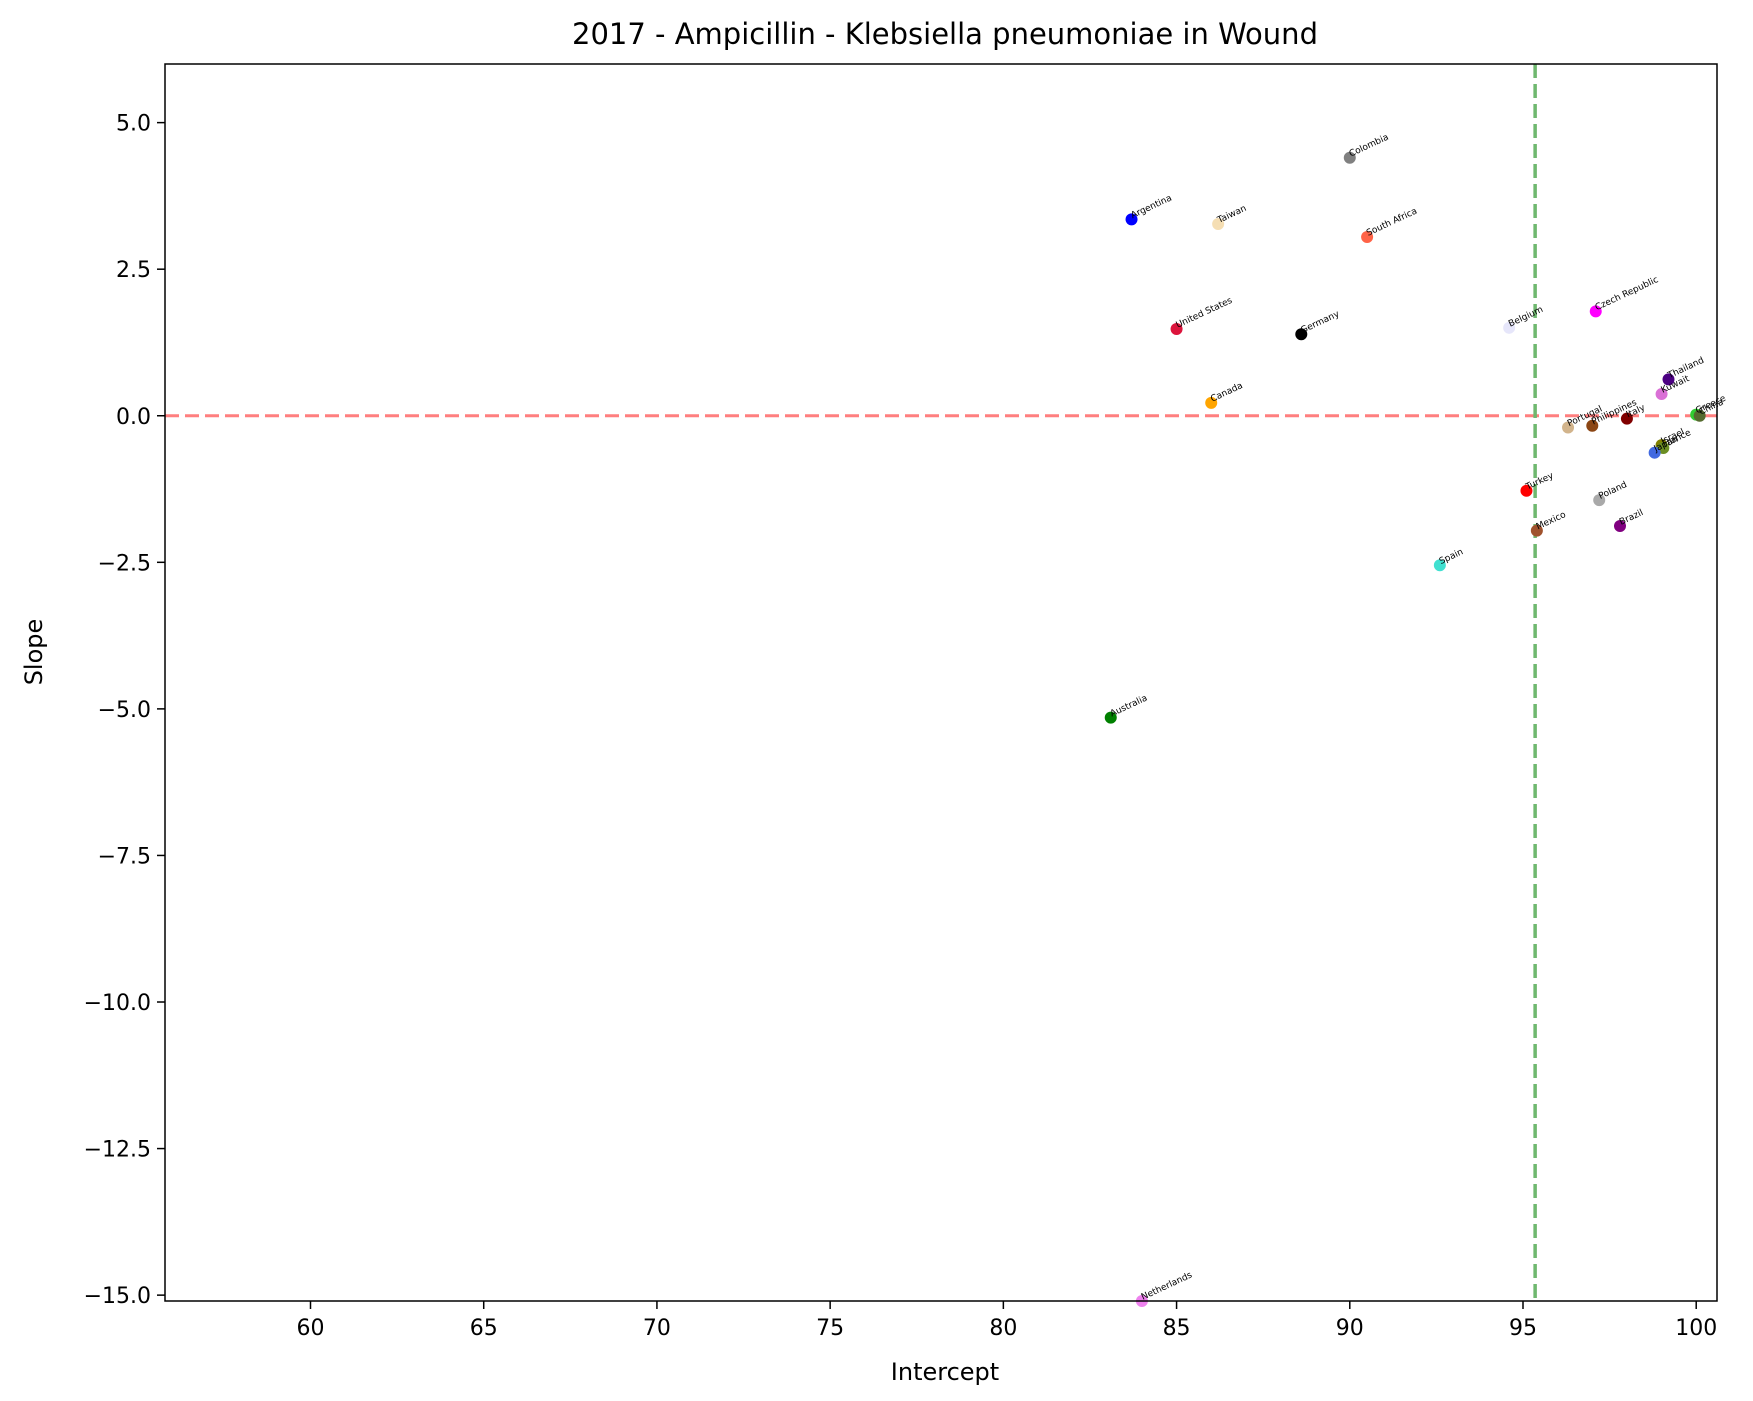 This screenshot has height=1401, width=1753. I want to click on point-label: Argentina, so click(1152, 207).